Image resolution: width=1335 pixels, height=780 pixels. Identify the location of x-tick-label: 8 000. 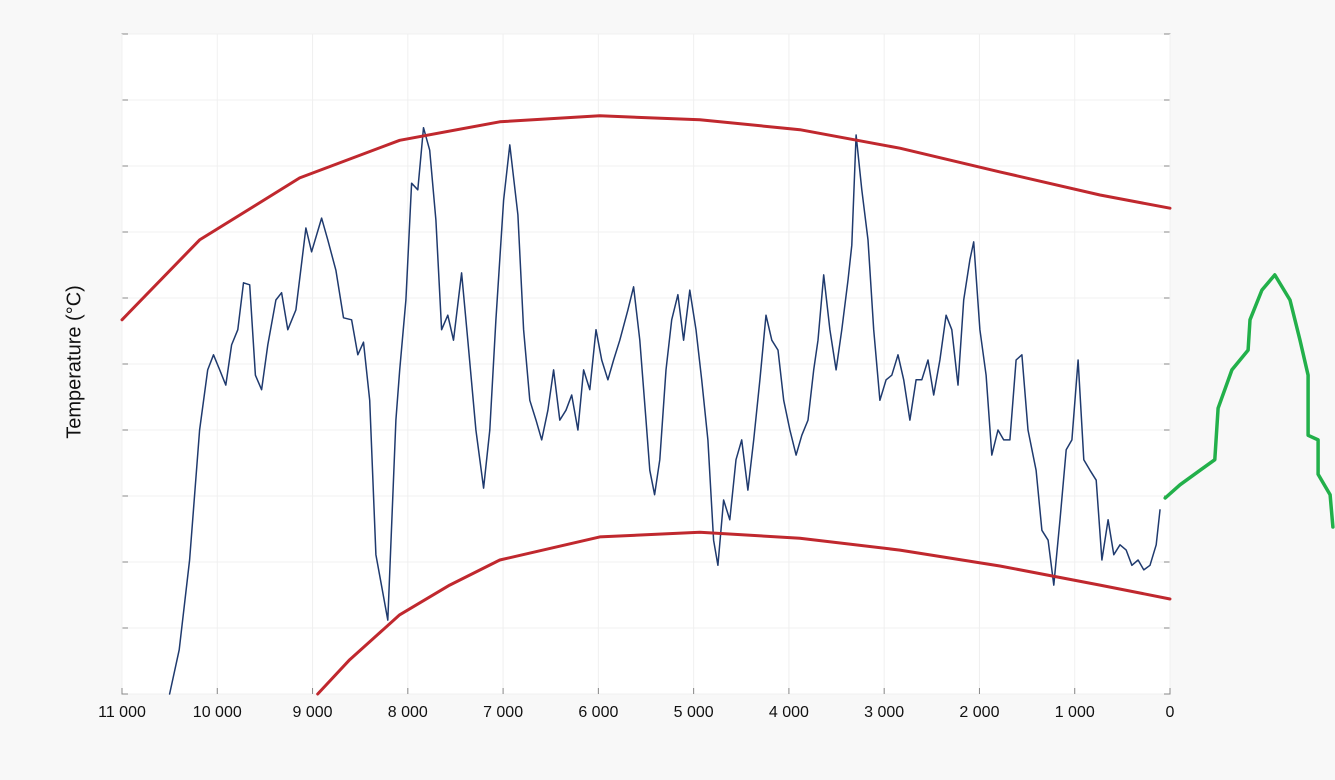
(408, 712).